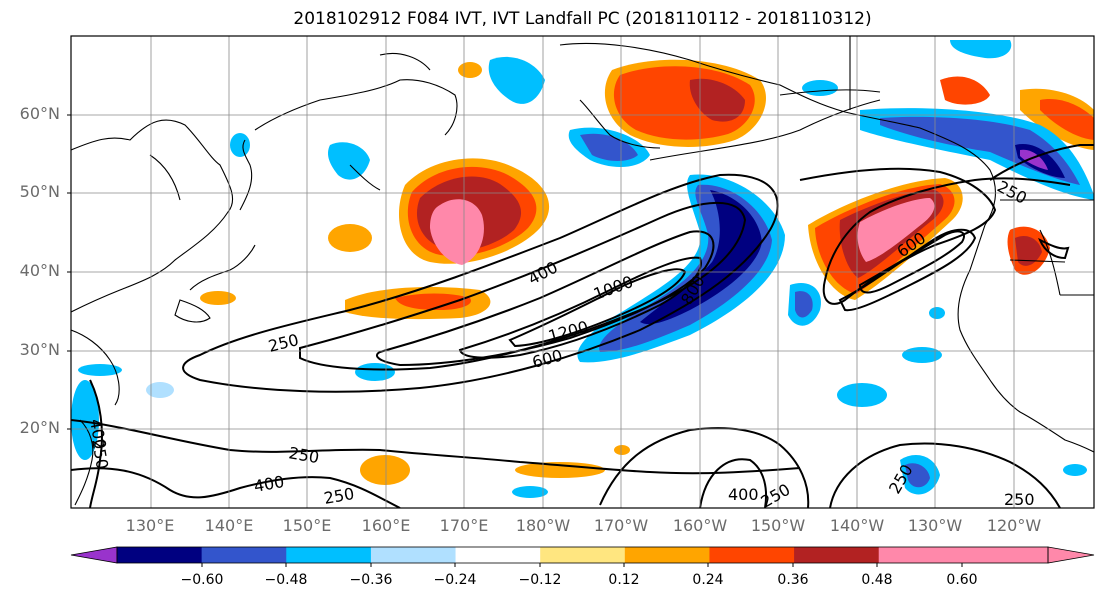 Image resolution: width=1105 pixels, height=601 pixels. I want to click on contour-label: 250, so click(1019, 499).